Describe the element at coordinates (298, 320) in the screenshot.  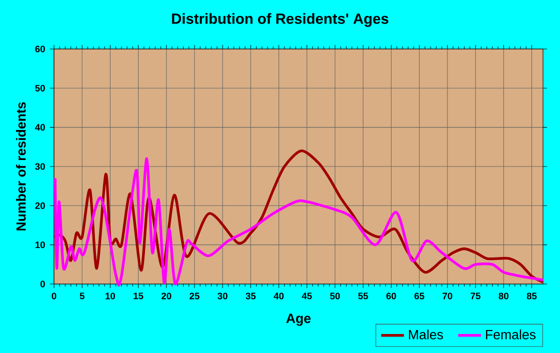
I see `x-axis-title: Age` at that location.